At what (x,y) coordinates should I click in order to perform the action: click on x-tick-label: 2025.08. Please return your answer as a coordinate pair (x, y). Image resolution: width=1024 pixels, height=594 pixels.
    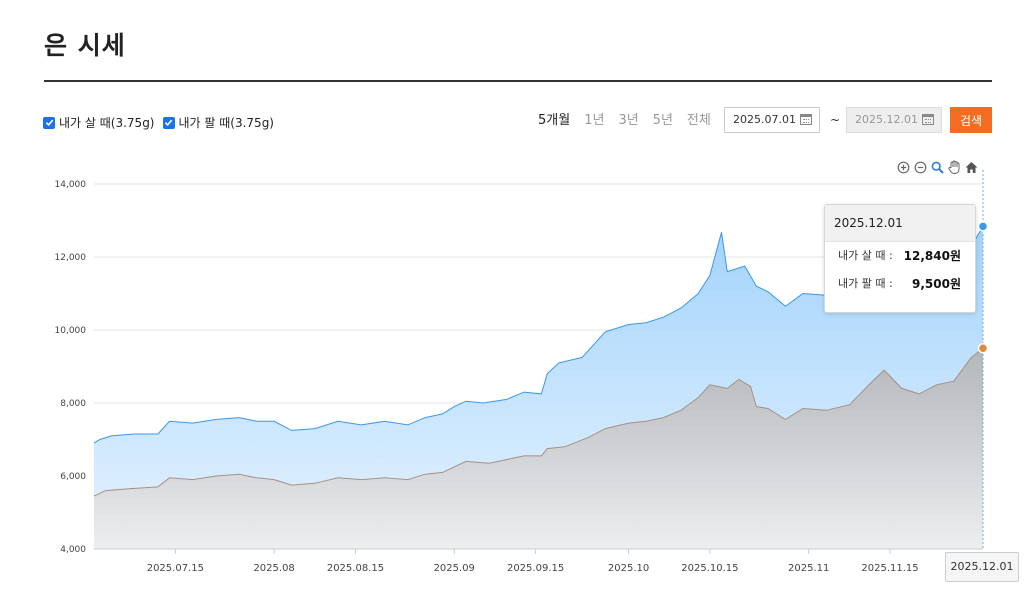
    Looking at the image, I should click on (273, 568).